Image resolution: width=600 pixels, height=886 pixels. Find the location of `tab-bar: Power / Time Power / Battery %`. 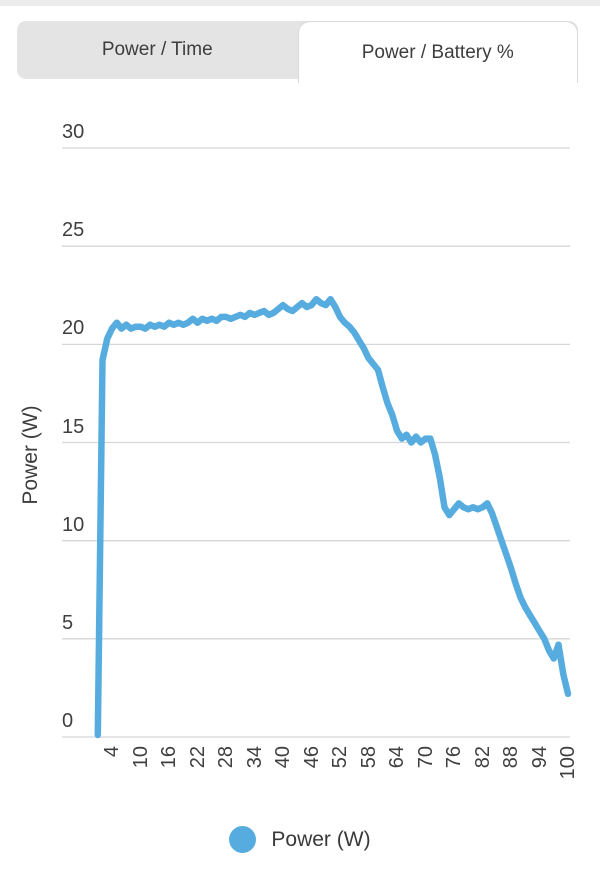

tab-bar: Power / Time Power / Battery % is located at coordinates (297, 52).